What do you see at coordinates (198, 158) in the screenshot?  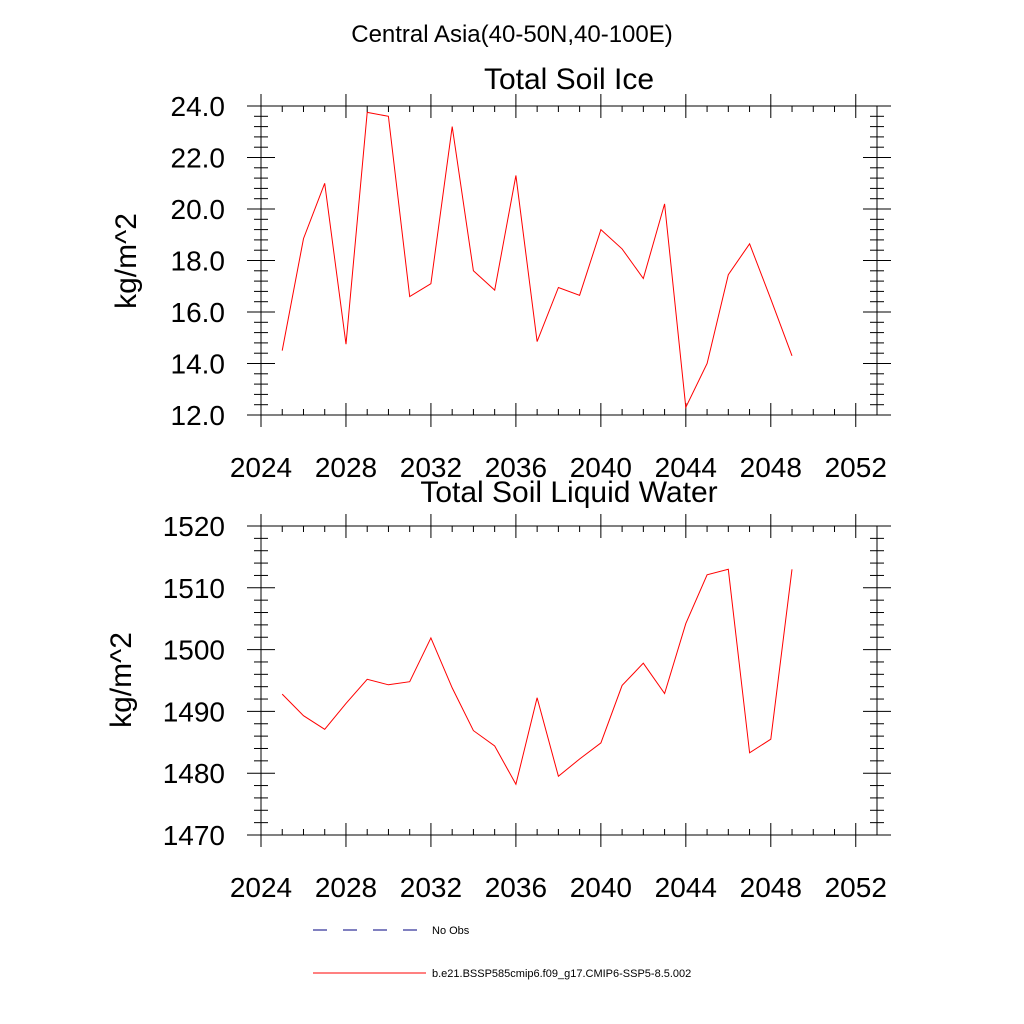 I see `y-tick-label: 22.0` at bounding box center [198, 158].